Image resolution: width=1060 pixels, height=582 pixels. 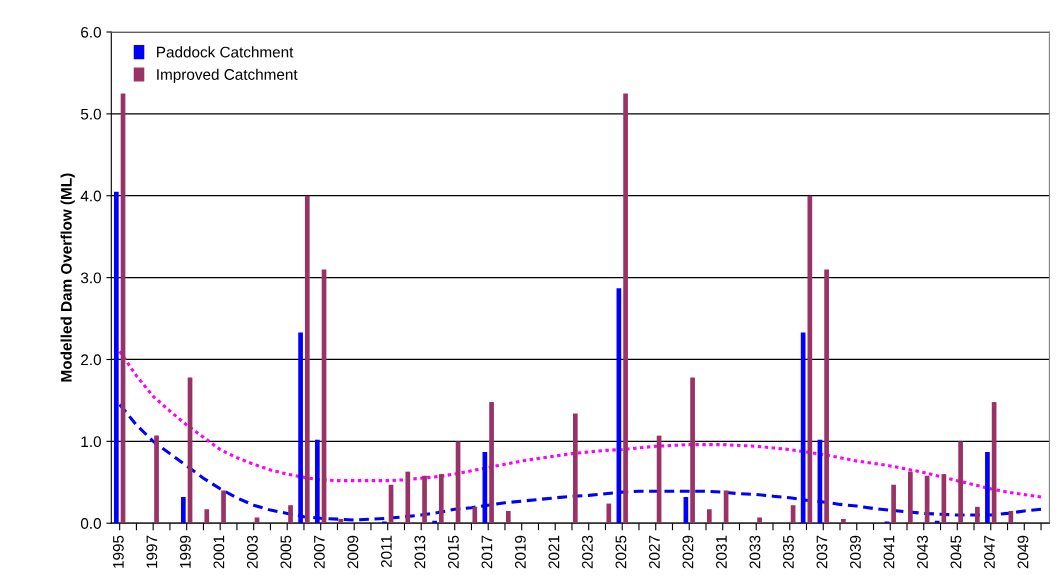 What do you see at coordinates (90, 114) in the screenshot?
I see `y-tick-label: 5.0` at bounding box center [90, 114].